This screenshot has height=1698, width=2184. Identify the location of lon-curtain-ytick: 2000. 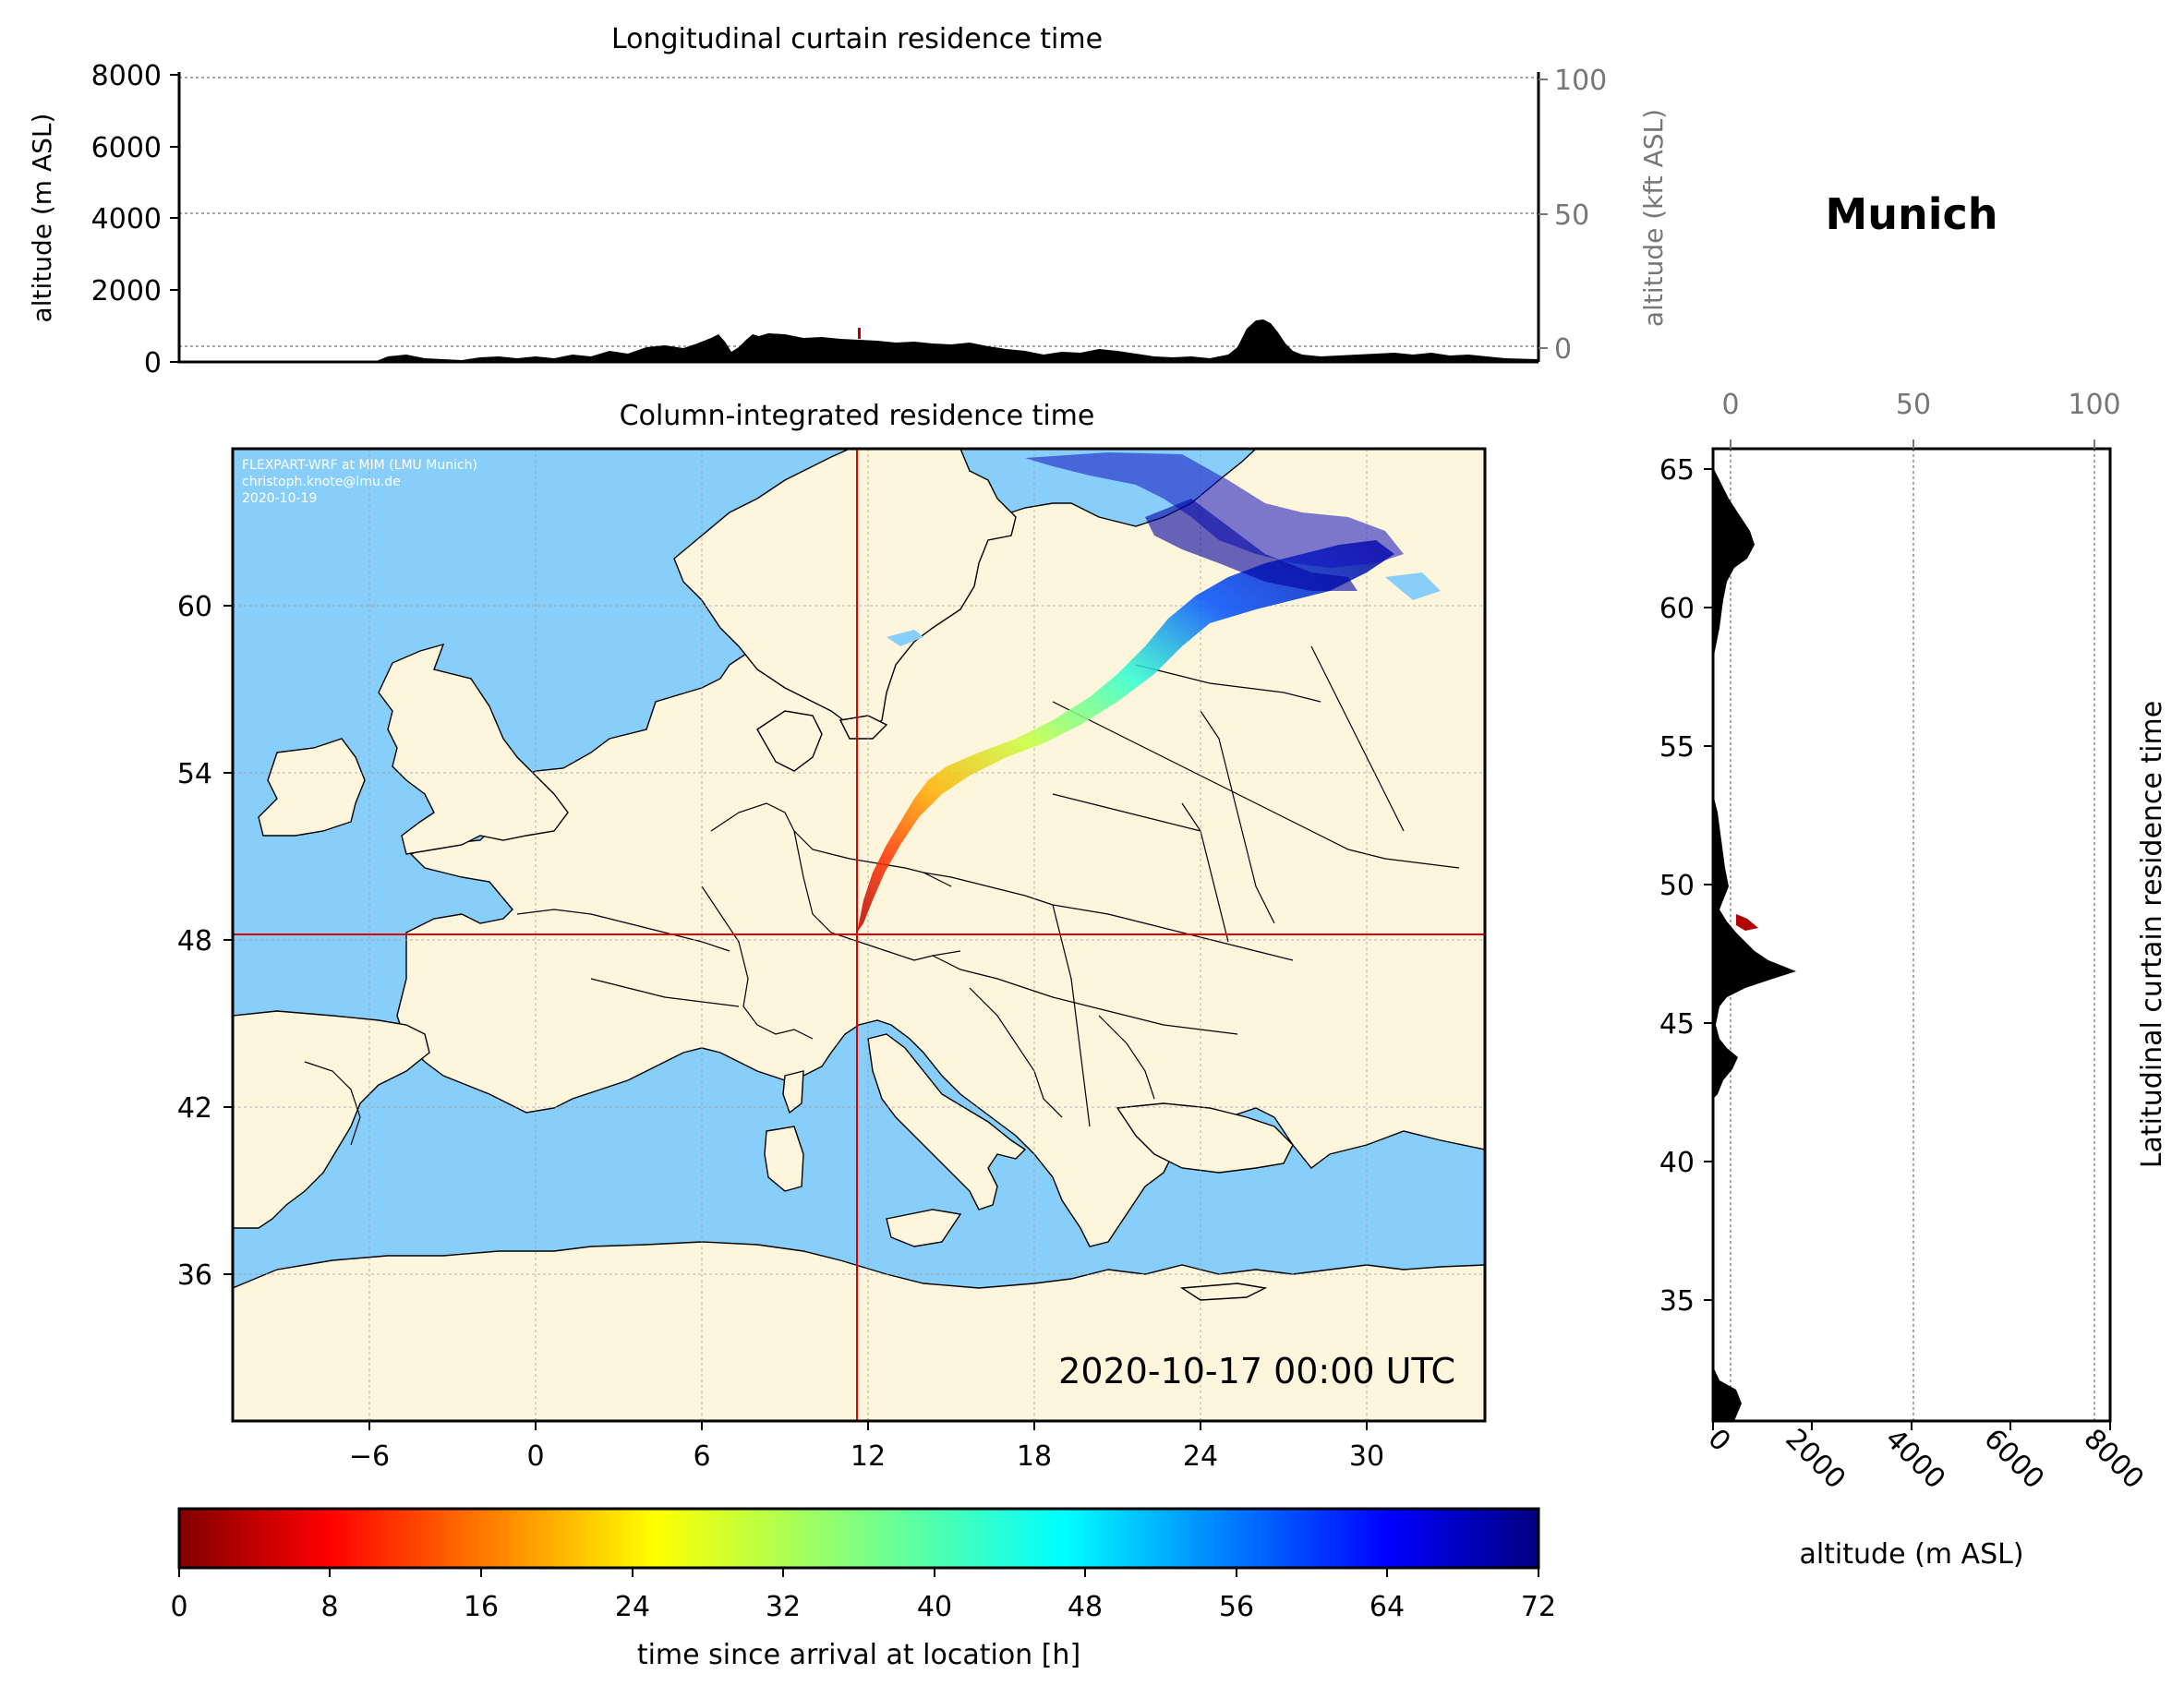
(126, 291).